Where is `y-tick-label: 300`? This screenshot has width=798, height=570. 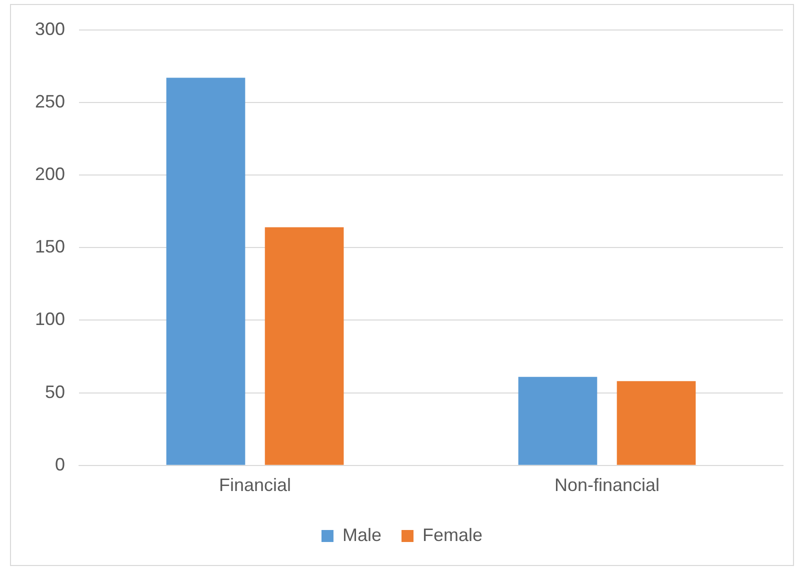
y-tick-label: 300 is located at coordinates (50, 28).